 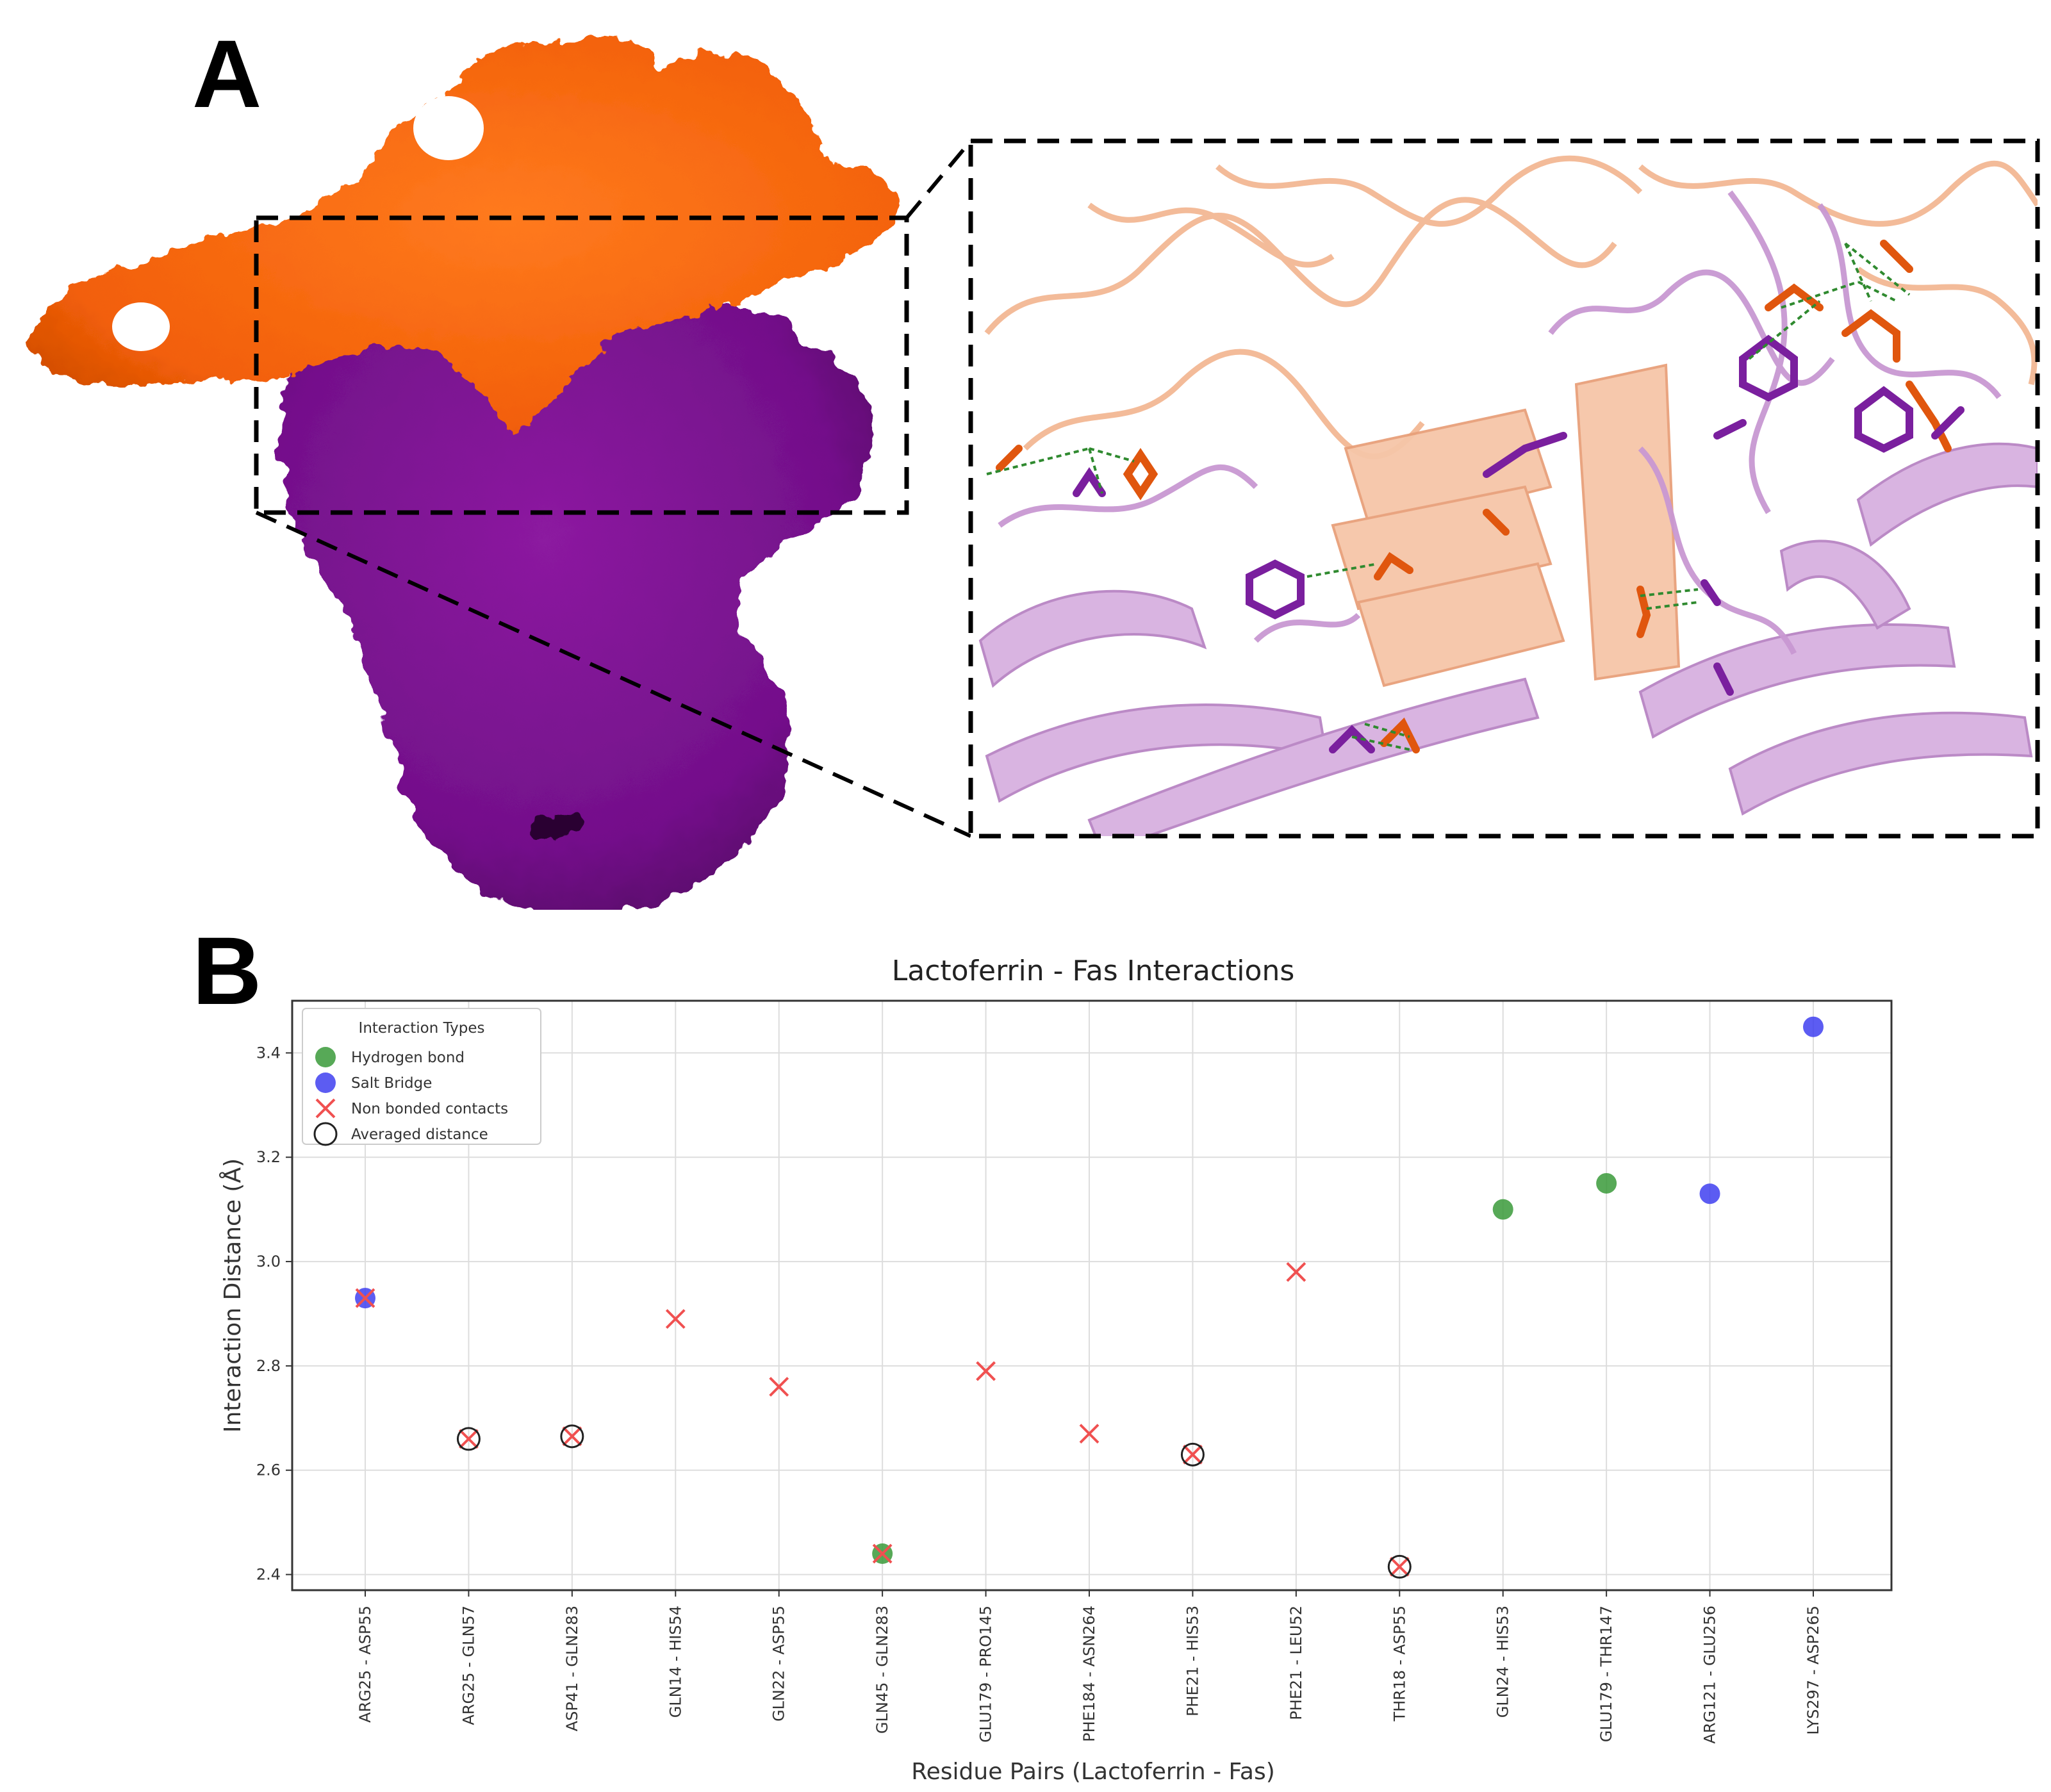 What do you see at coordinates (365, 1664) in the screenshot?
I see `x-tick-label: ARG25 - ASP55` at bounding box center [365, 1664].